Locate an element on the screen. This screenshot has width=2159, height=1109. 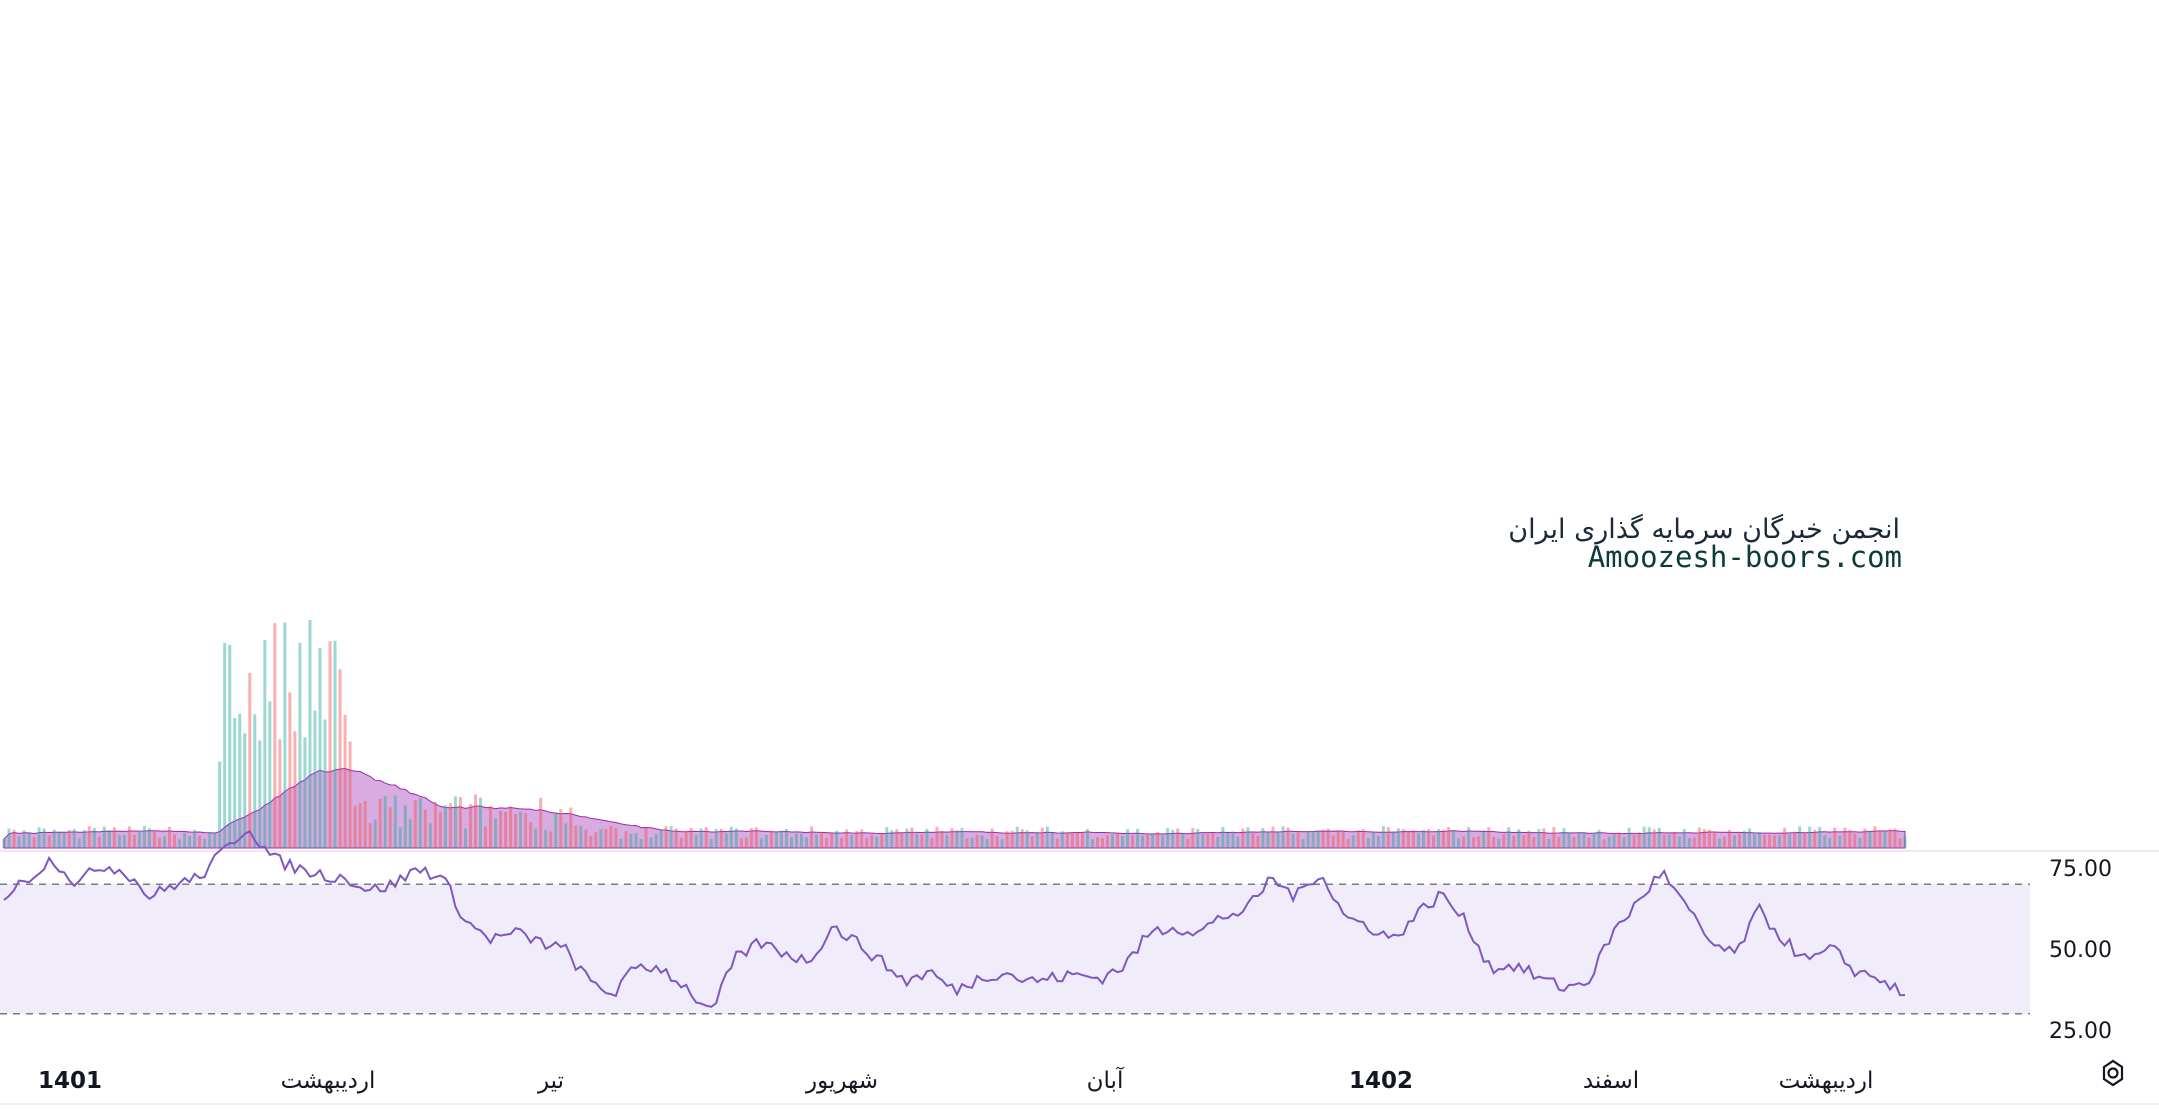
time-tick-label: اردیبهشت is located at coordinates (1826, 1081).